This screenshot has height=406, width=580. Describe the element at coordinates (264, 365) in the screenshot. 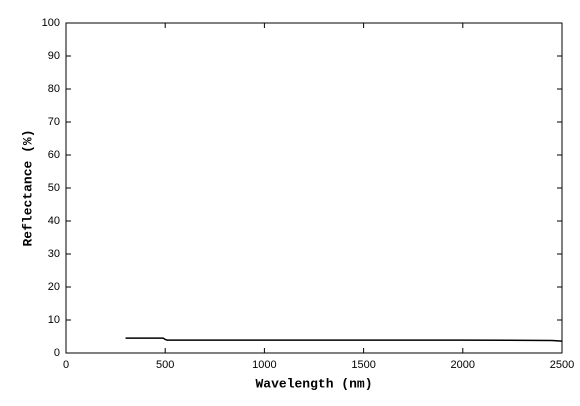

I see `x-tick-label: 1000` at that location.